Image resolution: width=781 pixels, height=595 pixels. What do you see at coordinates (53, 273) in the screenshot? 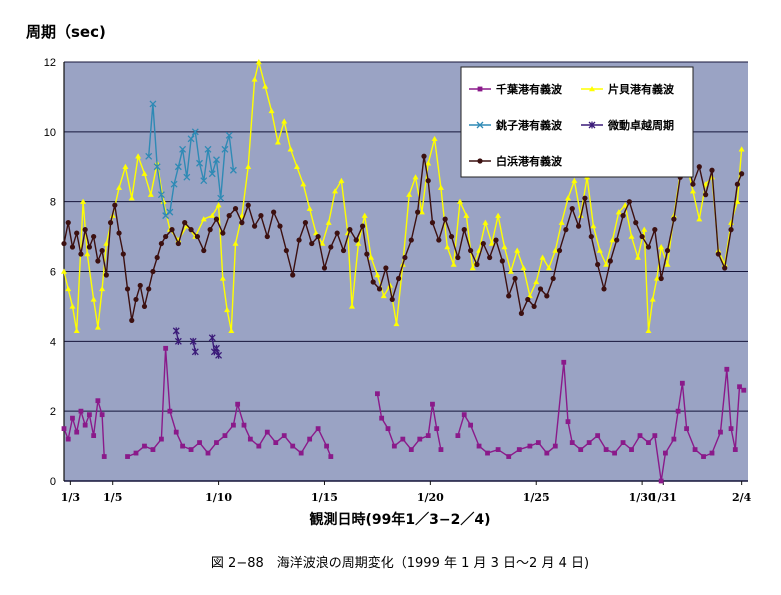
I see `y-tick-label: 6` at bounding box center [53, 273].